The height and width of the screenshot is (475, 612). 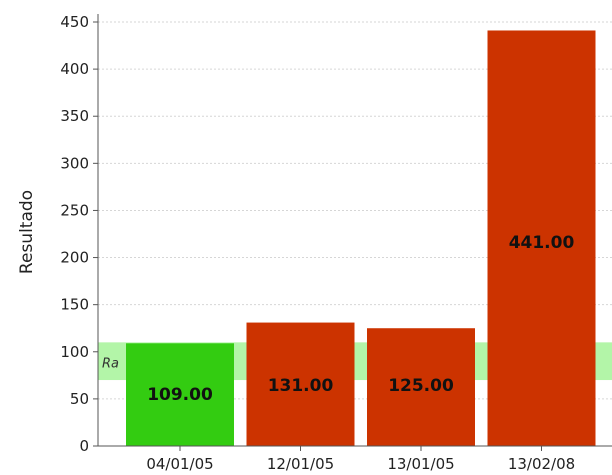 I want to click on x-tick-label: 13/02/08, so click(x=541, y=464).